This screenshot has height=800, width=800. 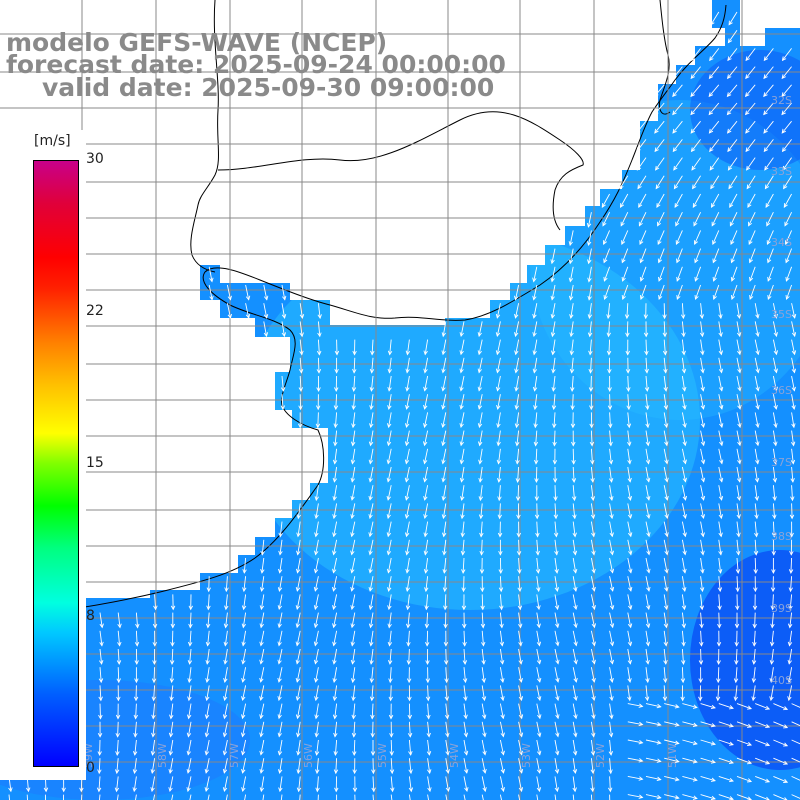 What do you see at coordinates (454, 755) in the screenshot?
I see `lon-label: 54W` at bounding box center [454, 755].